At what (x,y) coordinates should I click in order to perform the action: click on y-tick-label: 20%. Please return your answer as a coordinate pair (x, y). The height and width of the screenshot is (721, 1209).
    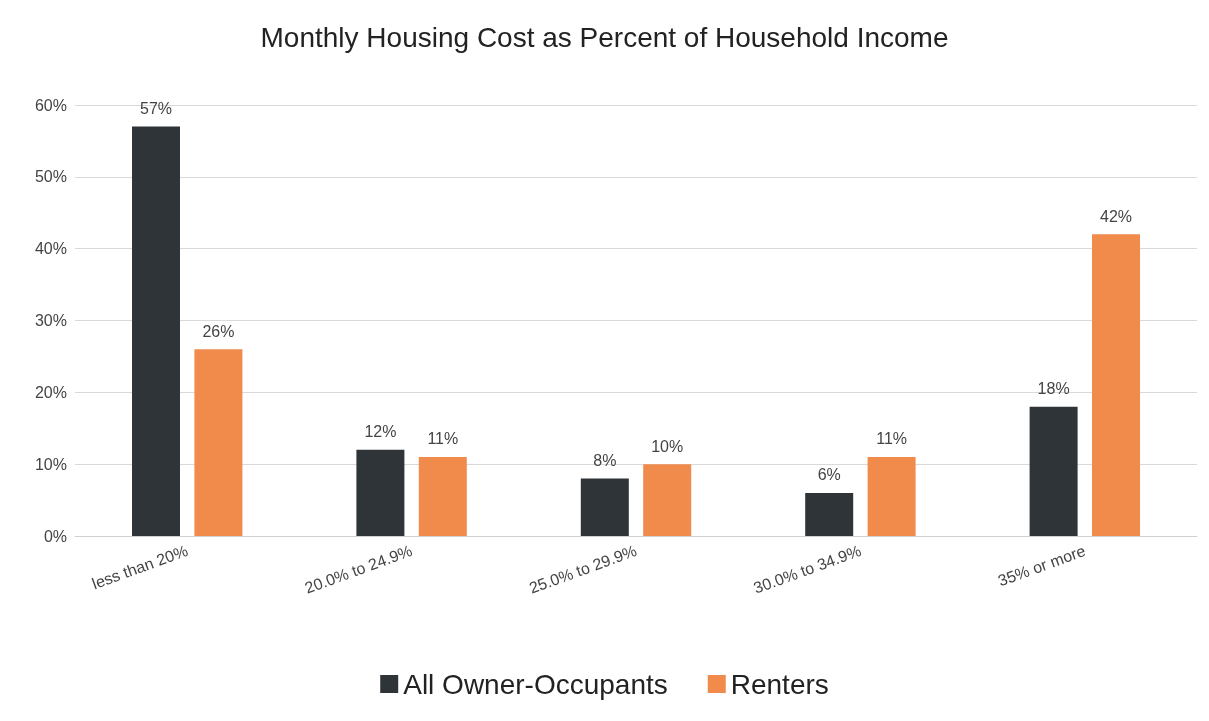
    Looking at the image, I should click on (50, 392).